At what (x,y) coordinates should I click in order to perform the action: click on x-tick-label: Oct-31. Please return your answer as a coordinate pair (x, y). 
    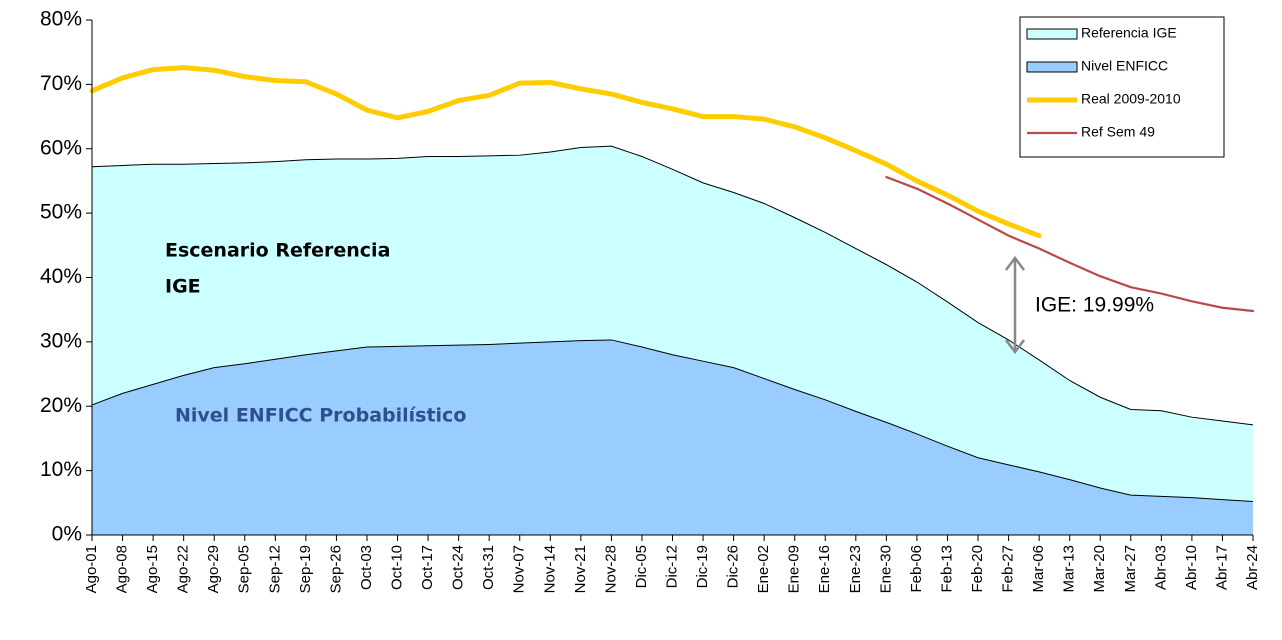
    Looking at the image, I should click on (488, 567).